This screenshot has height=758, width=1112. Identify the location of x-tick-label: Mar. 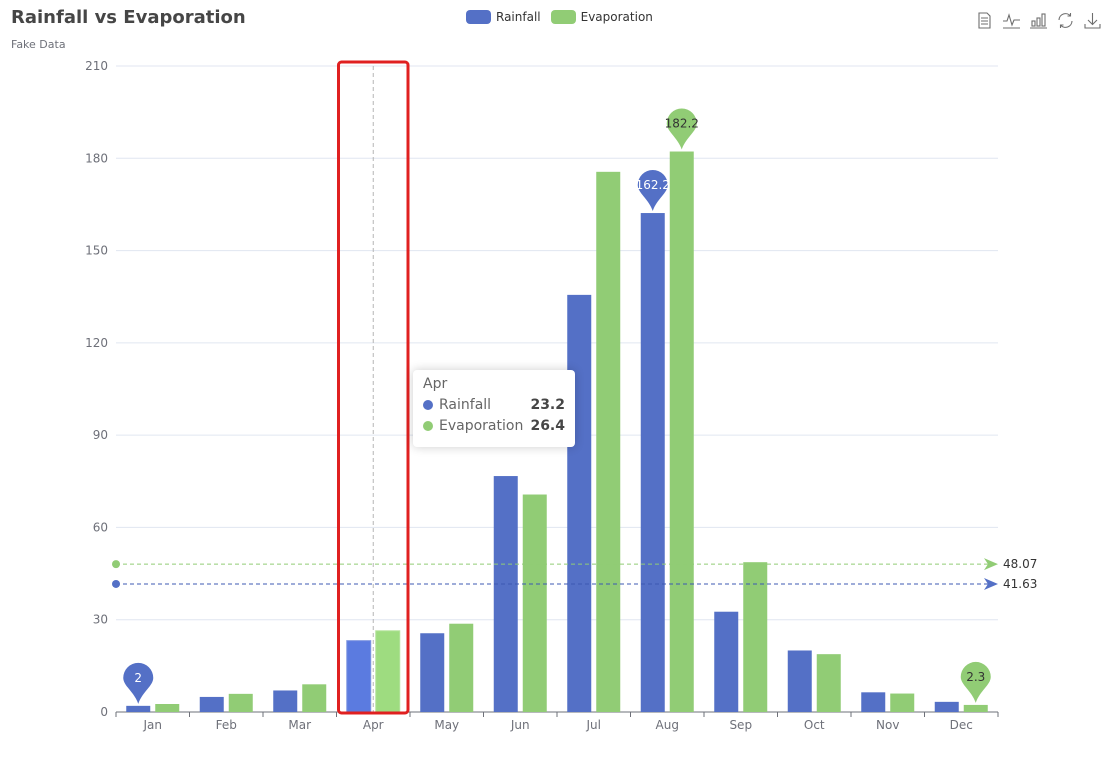
(299, 725).